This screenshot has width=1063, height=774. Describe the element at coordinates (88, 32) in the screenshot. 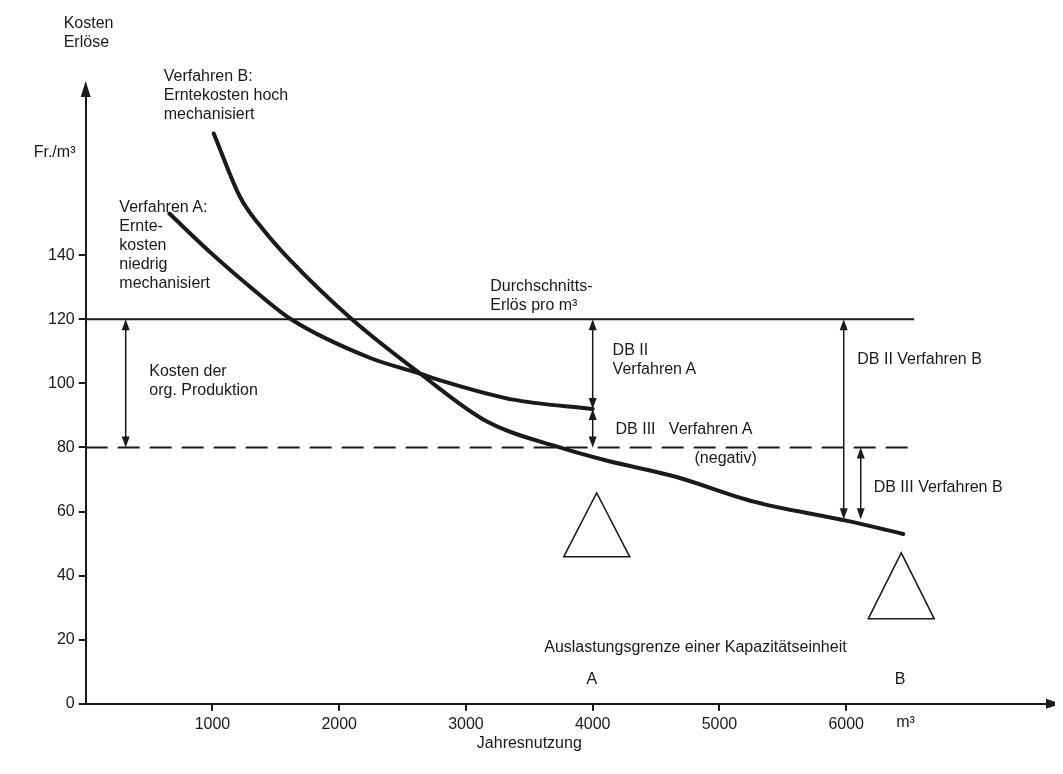

I see `y-axis-title: Kosten Erlöse` at that location.